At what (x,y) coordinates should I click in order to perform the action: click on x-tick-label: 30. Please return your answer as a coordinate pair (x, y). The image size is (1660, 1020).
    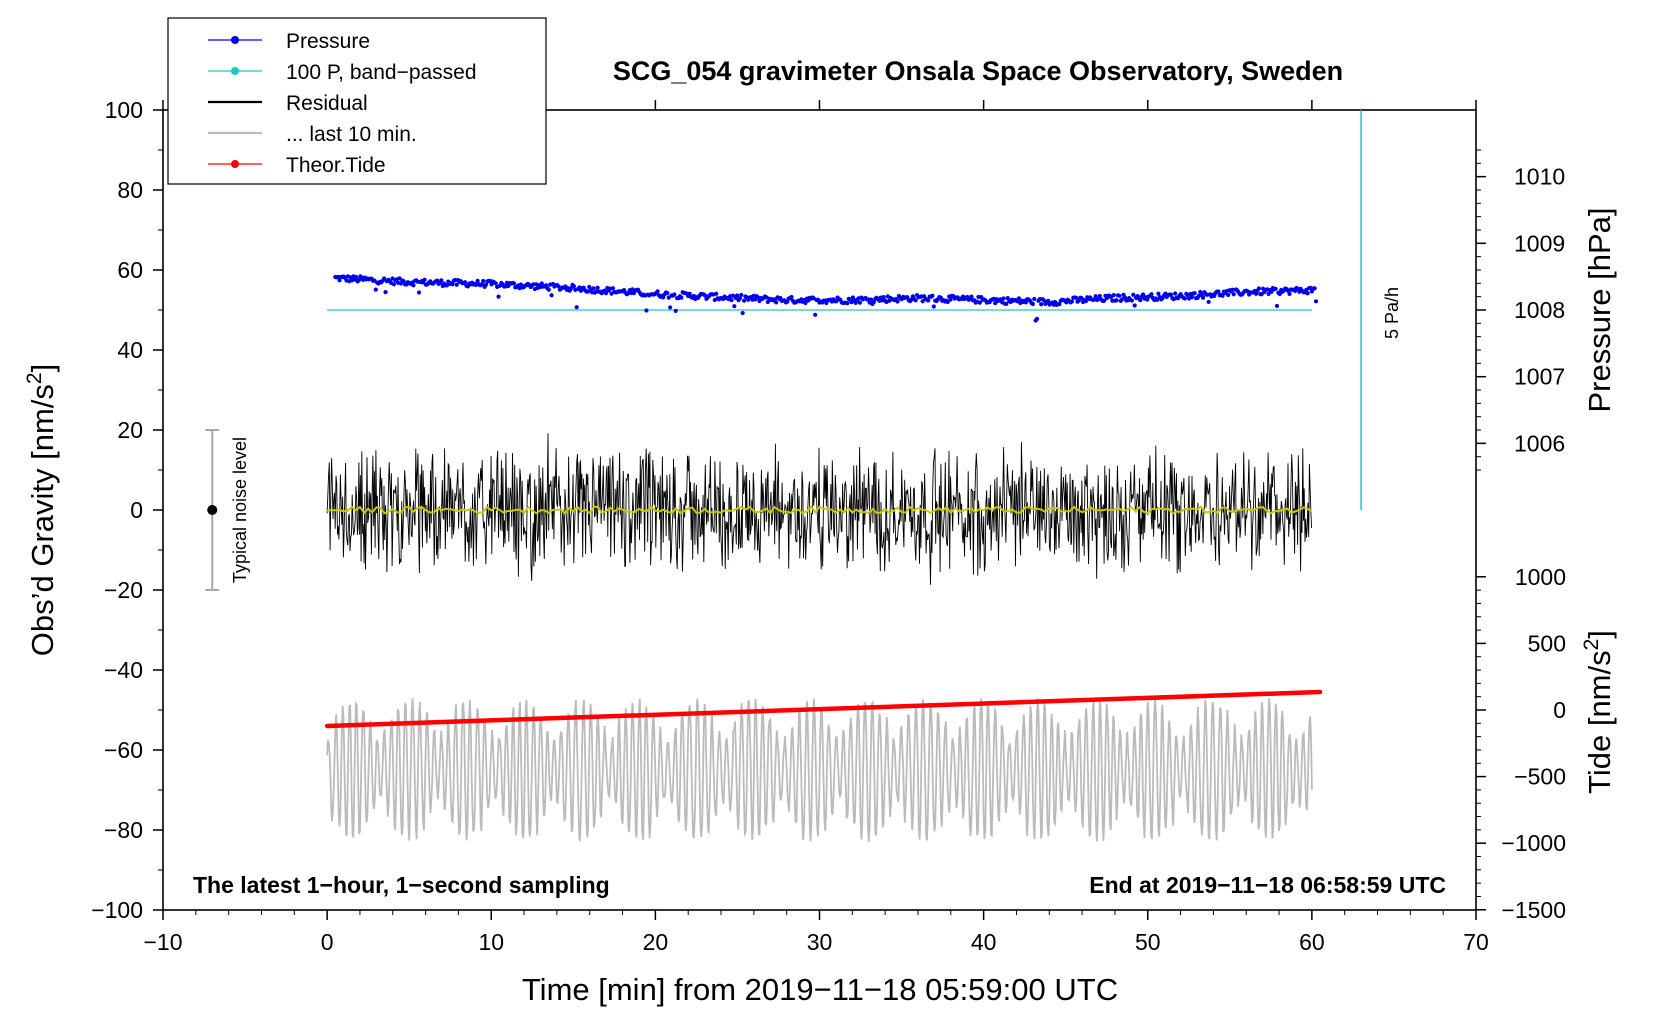
    Looking at the image, I should click on (820, 942).